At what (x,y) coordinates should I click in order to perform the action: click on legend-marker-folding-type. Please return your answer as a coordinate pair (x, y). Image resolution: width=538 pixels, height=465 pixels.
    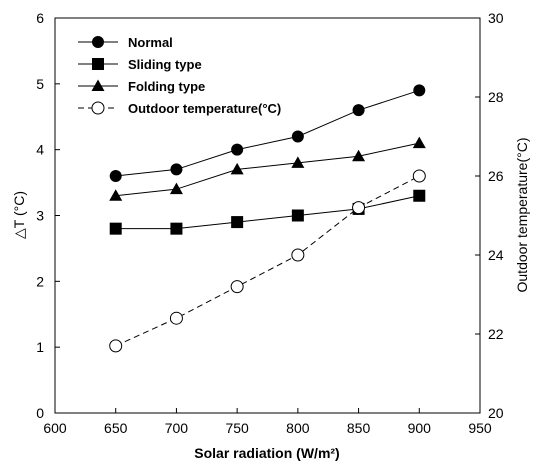
    Looking at the image, I should click on (98, 85).